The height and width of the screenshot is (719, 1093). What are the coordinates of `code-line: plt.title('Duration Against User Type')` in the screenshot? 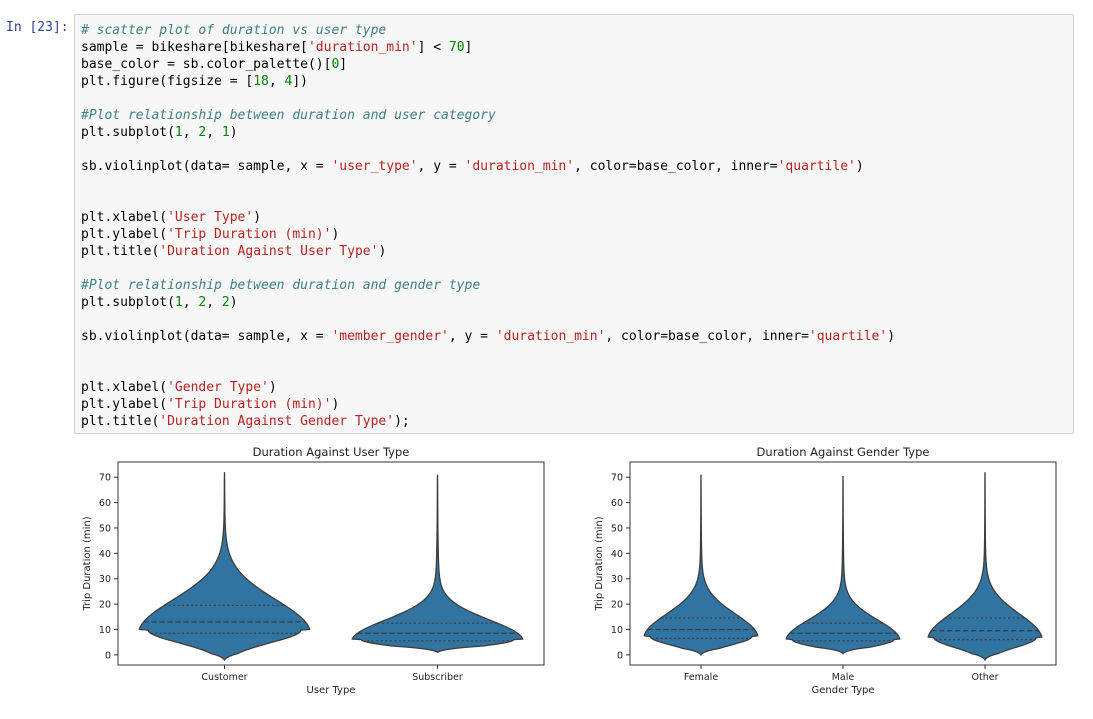 It's located at (574, 251).